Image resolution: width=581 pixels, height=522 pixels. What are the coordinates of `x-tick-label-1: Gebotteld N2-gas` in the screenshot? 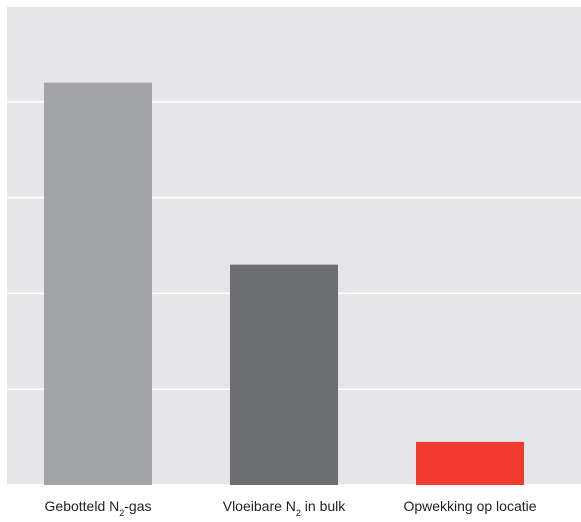 It's located at (98, 508).